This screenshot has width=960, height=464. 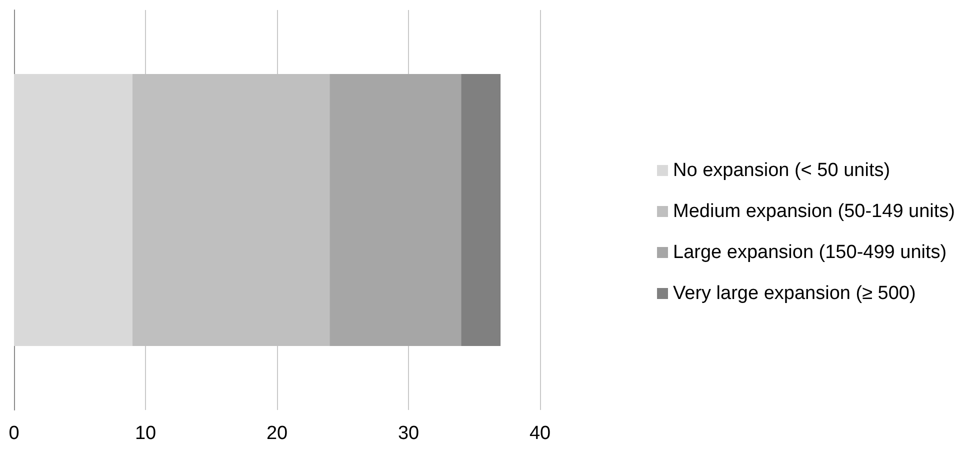 I want to click on x-tick-label: 30, so click(x=409, y=433).